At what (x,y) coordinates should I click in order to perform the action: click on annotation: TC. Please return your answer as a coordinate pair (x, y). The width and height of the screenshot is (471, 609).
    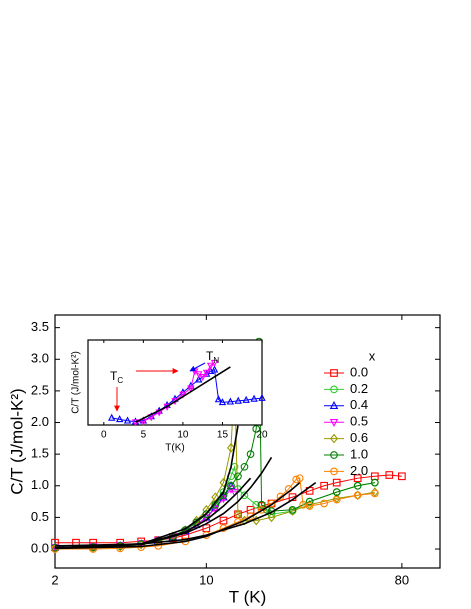
    Looking at the image, I should click on (116, 377).